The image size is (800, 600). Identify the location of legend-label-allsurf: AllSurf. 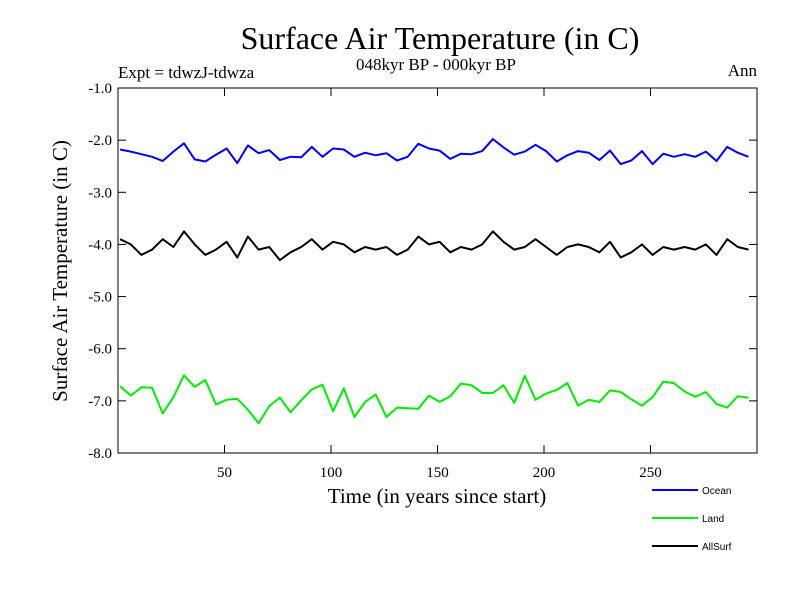
(717, 547).